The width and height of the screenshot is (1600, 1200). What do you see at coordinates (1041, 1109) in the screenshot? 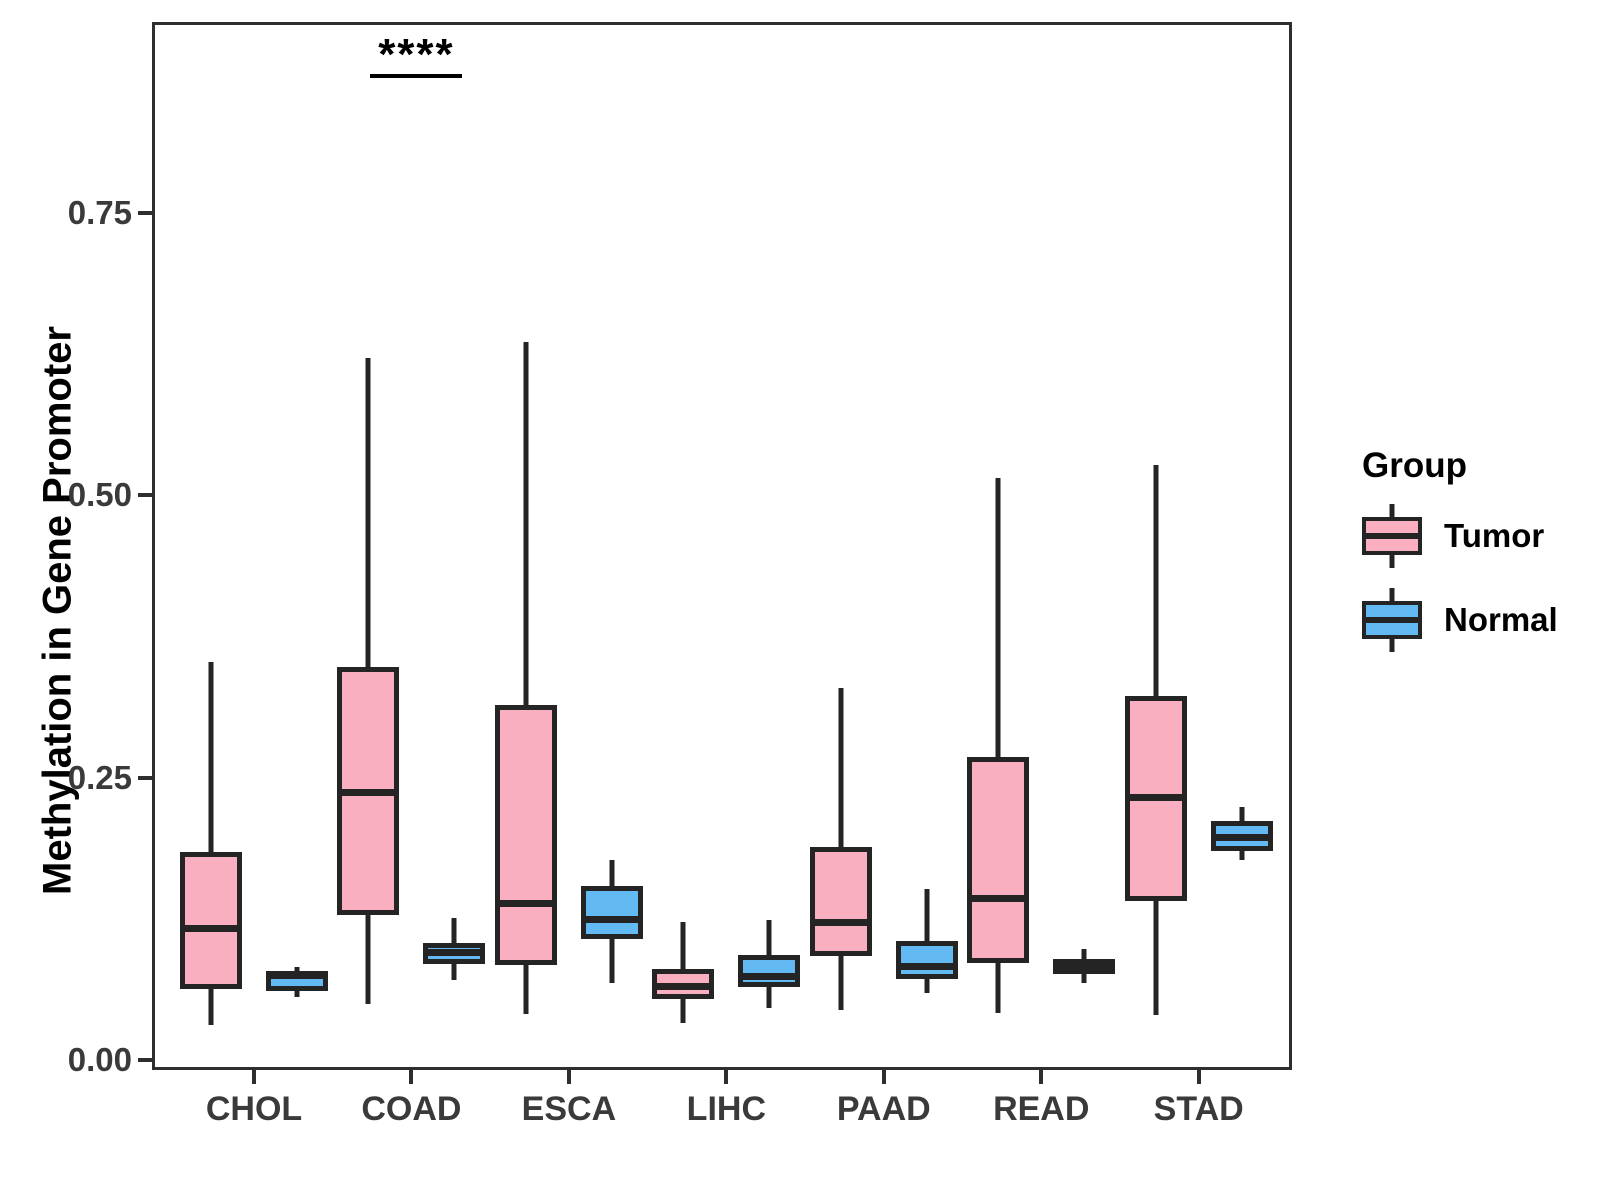
I see `x-tick-label-read: READ` at bounding box center [1041, 1109].